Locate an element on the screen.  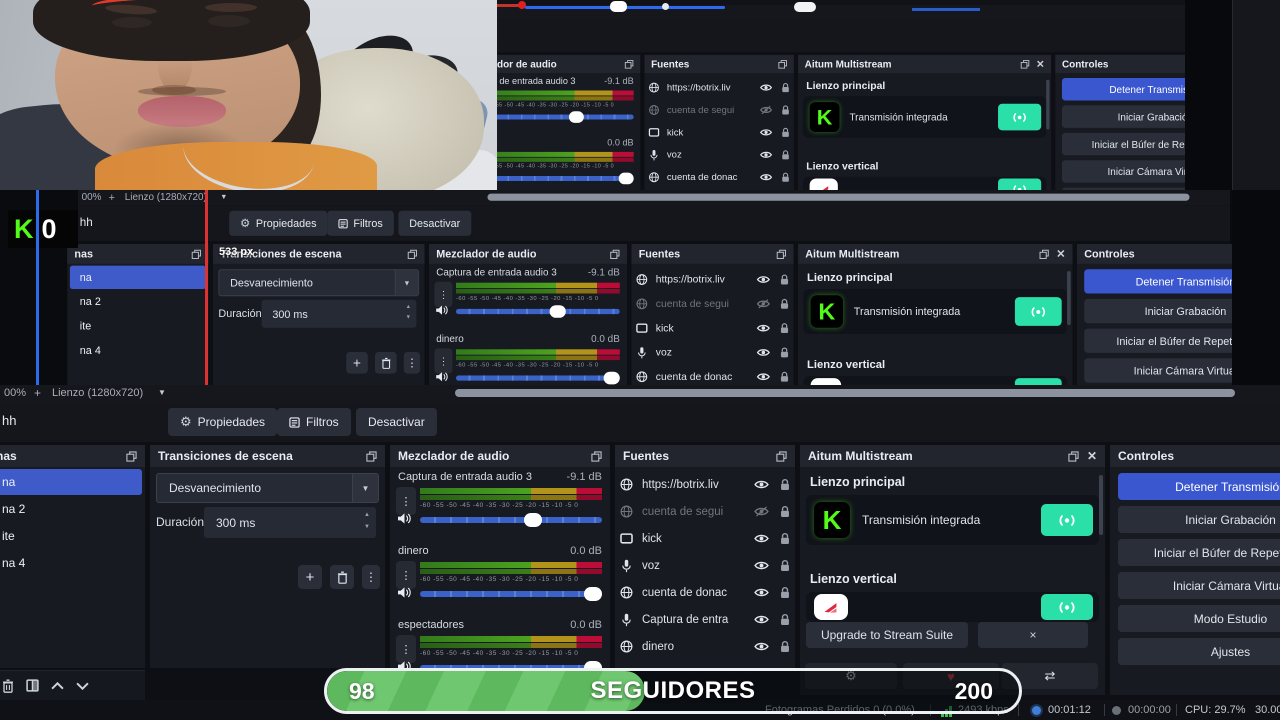
scene-item: na 2 is located at coordinates (71, 509).